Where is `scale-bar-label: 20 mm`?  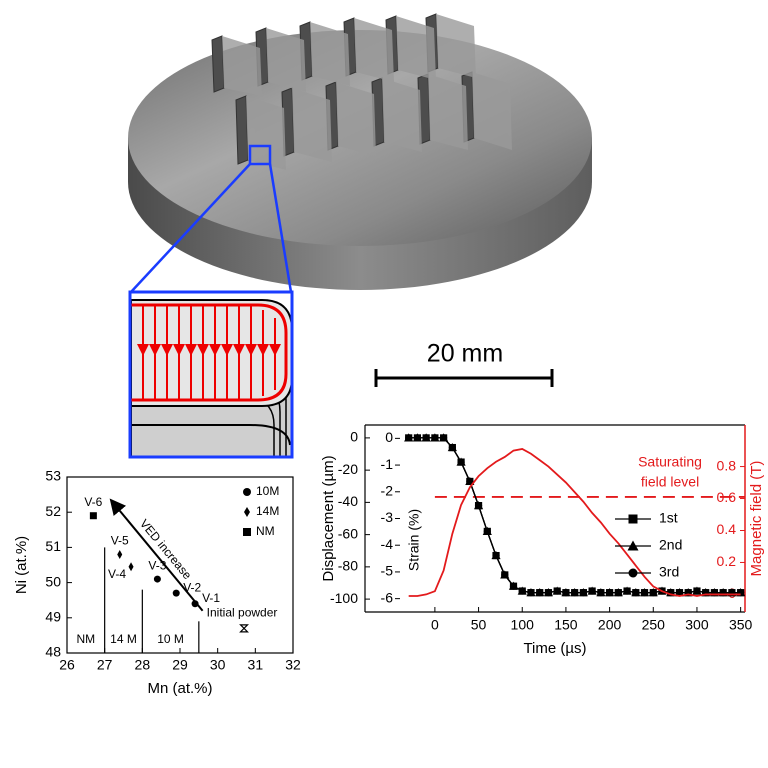 scale-bar-label: 20 mm is located at coordinates (465, 354).